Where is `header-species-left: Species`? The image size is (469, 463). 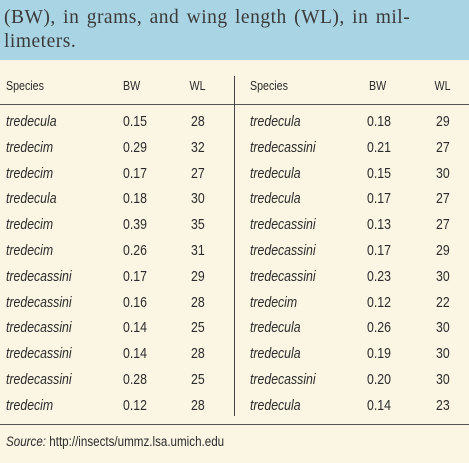
header-species-left: Species is located at coordinates (25, 85).